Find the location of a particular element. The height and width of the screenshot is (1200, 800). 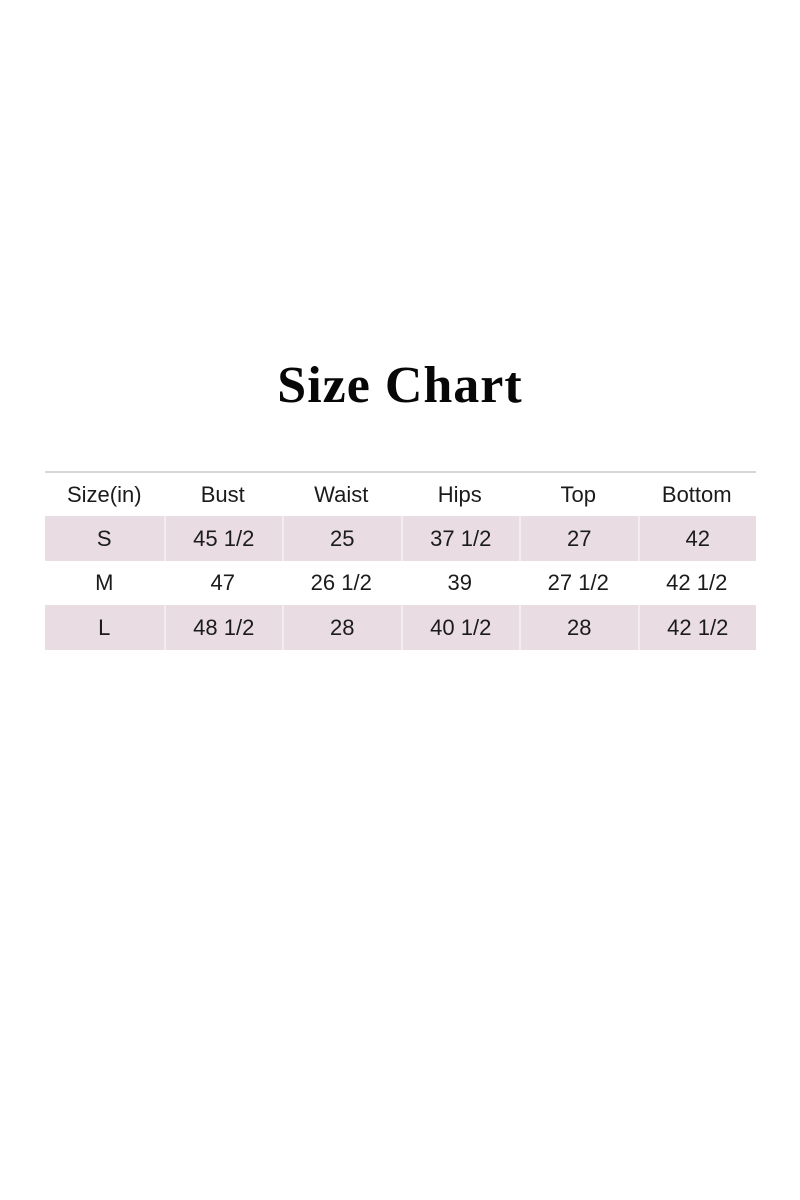

column-header-bust: Bust is located at coordinates (222, 493).